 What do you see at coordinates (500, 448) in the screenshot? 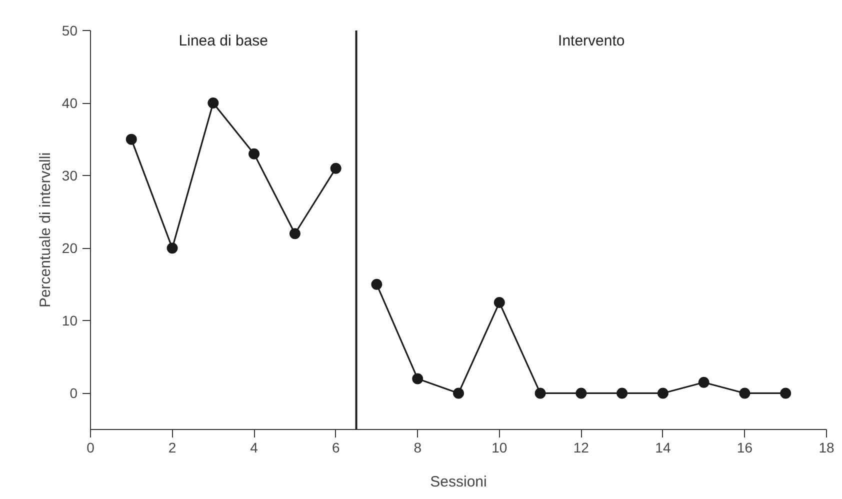
I see `x-tick-label: 10` at bounding box center [500, 448].